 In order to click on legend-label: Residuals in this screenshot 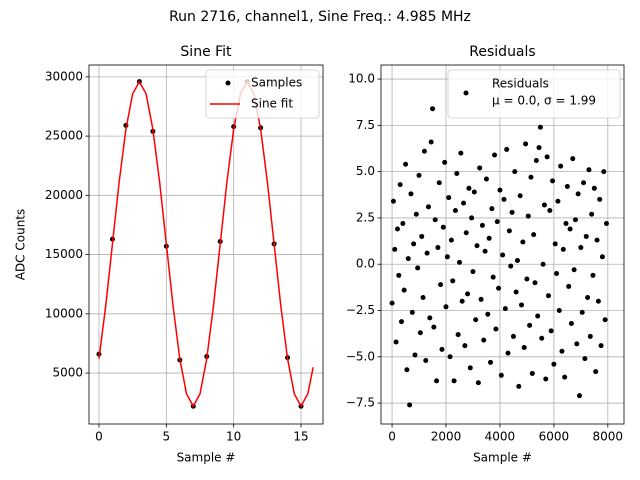, I will do `click(520, 84)`.